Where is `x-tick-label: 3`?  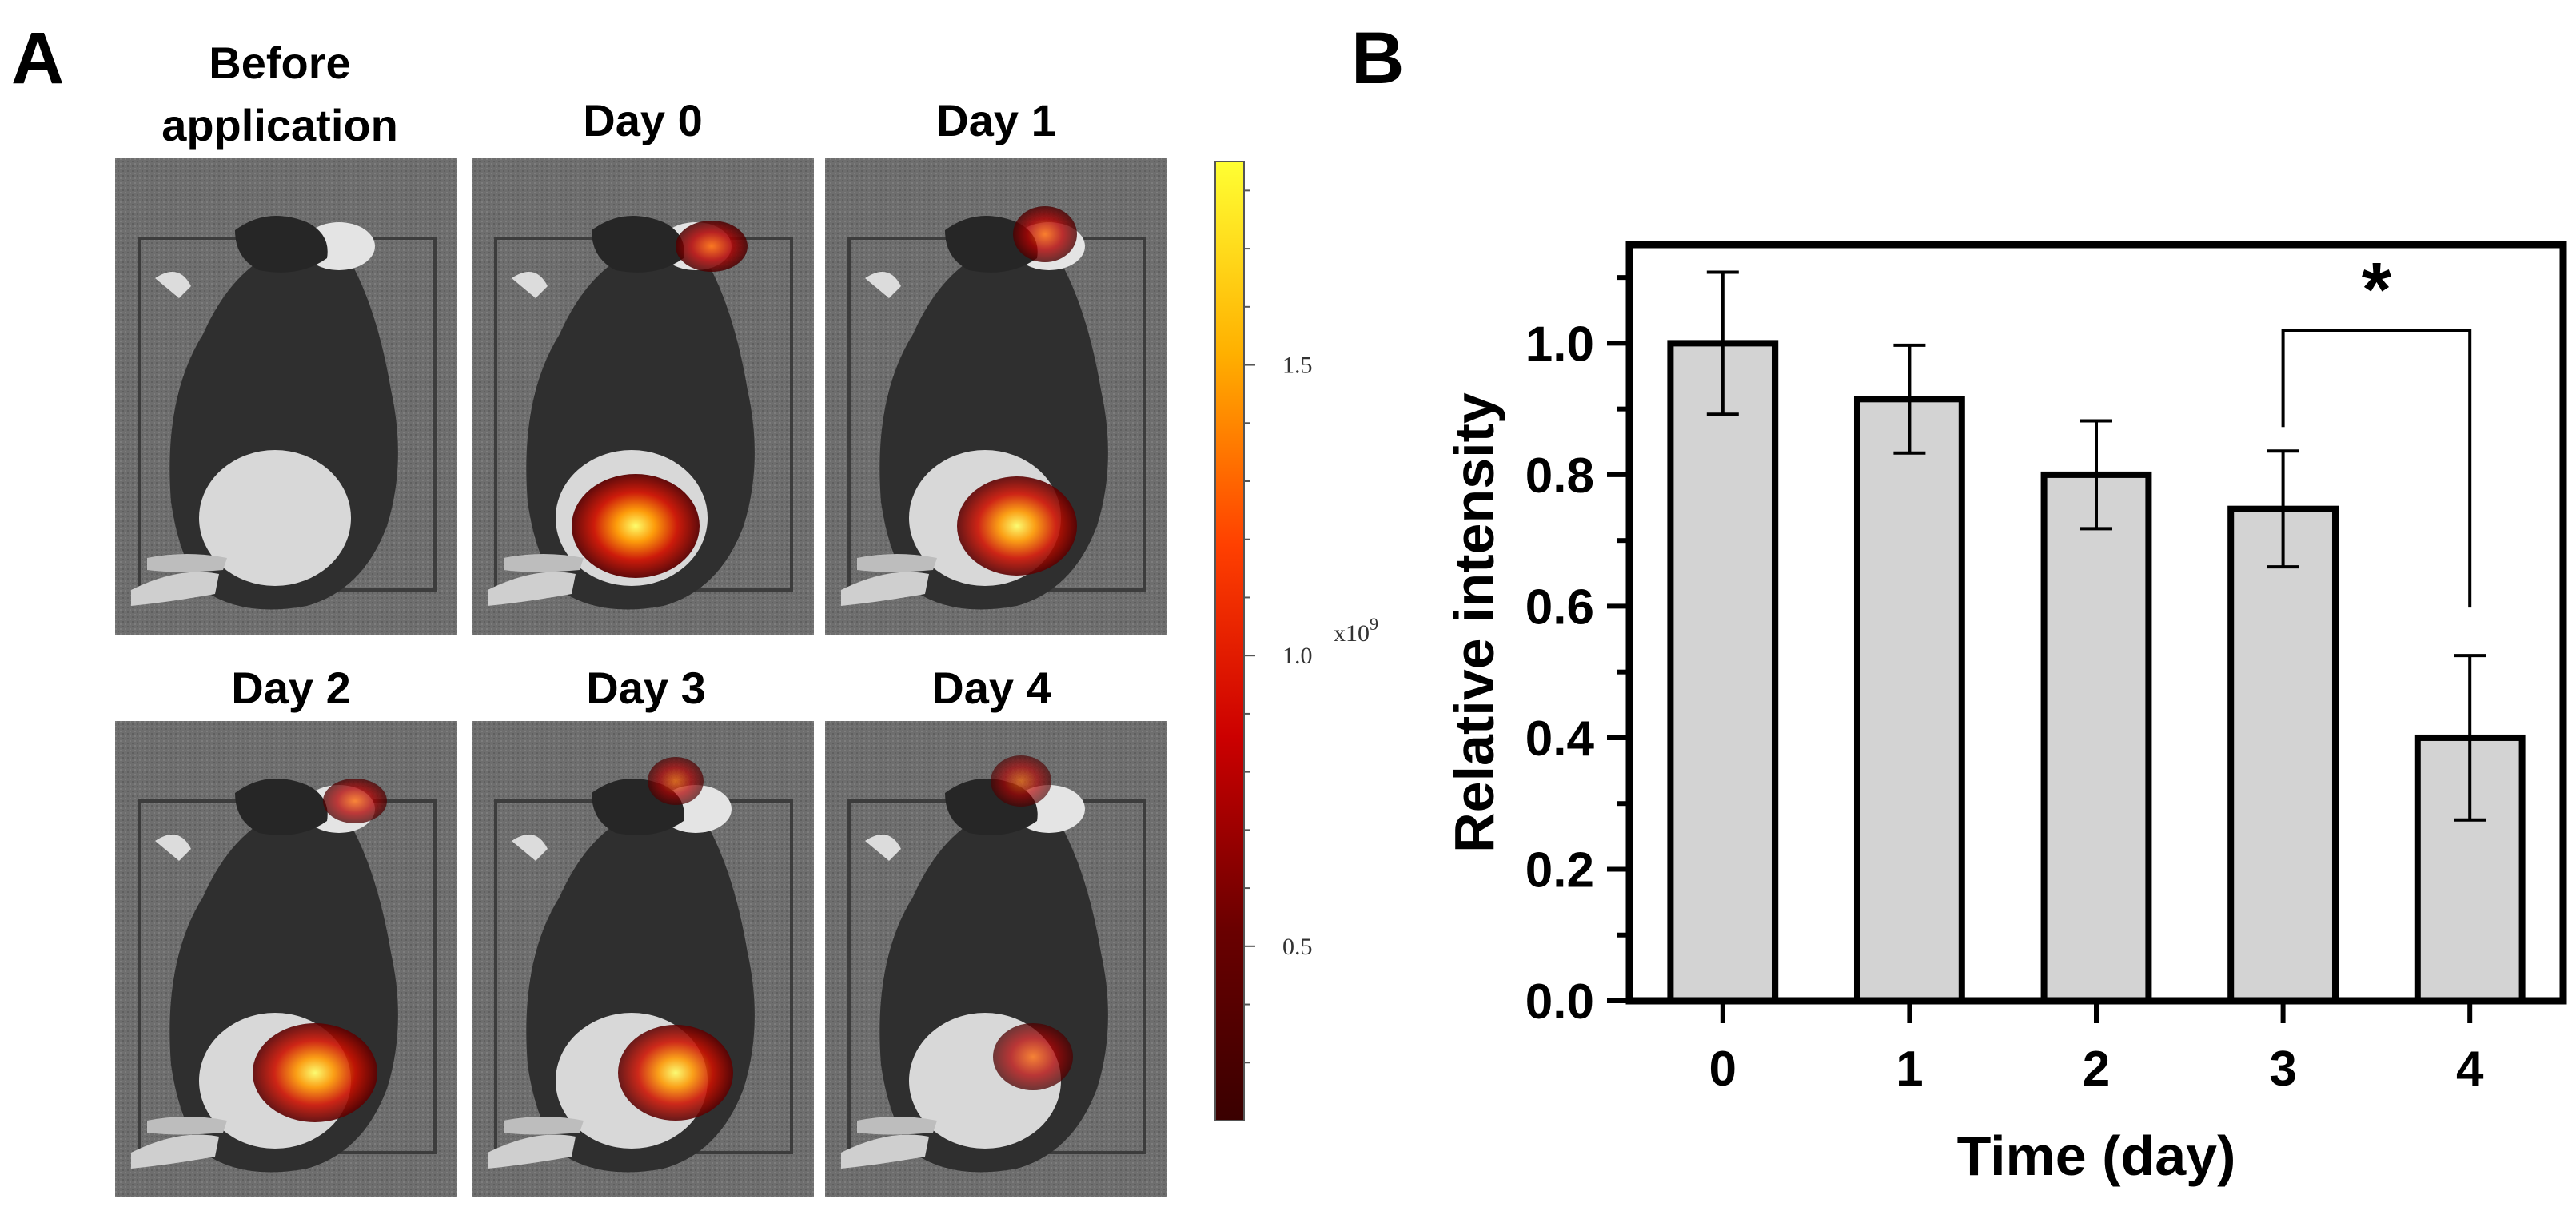 x-tick-label: 3 is located at coordinates (2283, 1069).